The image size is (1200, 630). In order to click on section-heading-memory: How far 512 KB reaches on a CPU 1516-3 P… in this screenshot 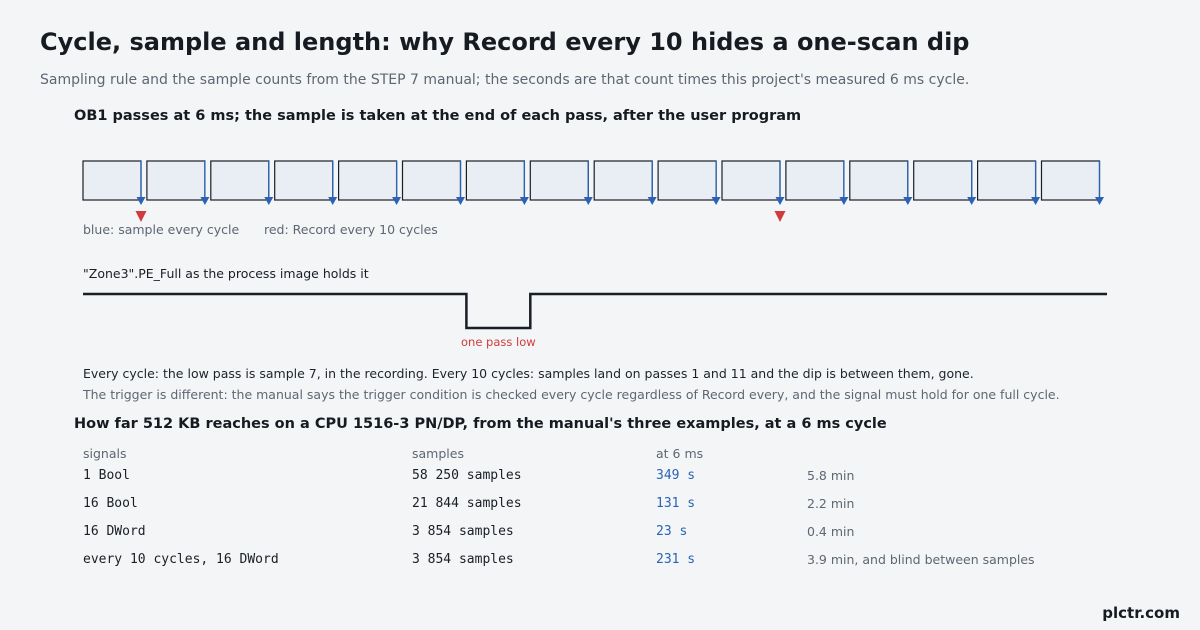, I will do `click(480, 424)`.